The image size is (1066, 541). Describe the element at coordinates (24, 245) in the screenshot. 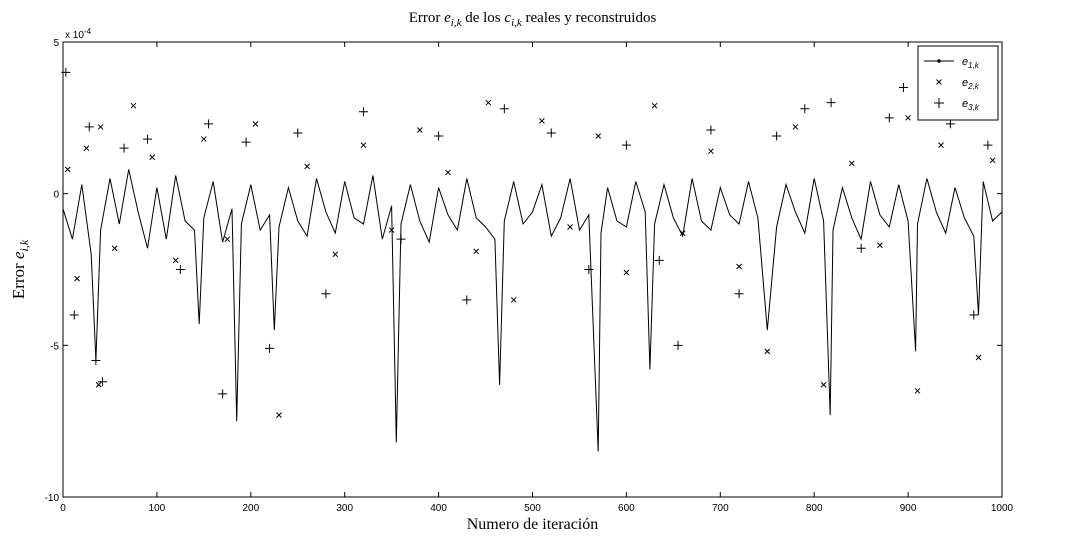

I see `y-label-sub: i,k` at that location.